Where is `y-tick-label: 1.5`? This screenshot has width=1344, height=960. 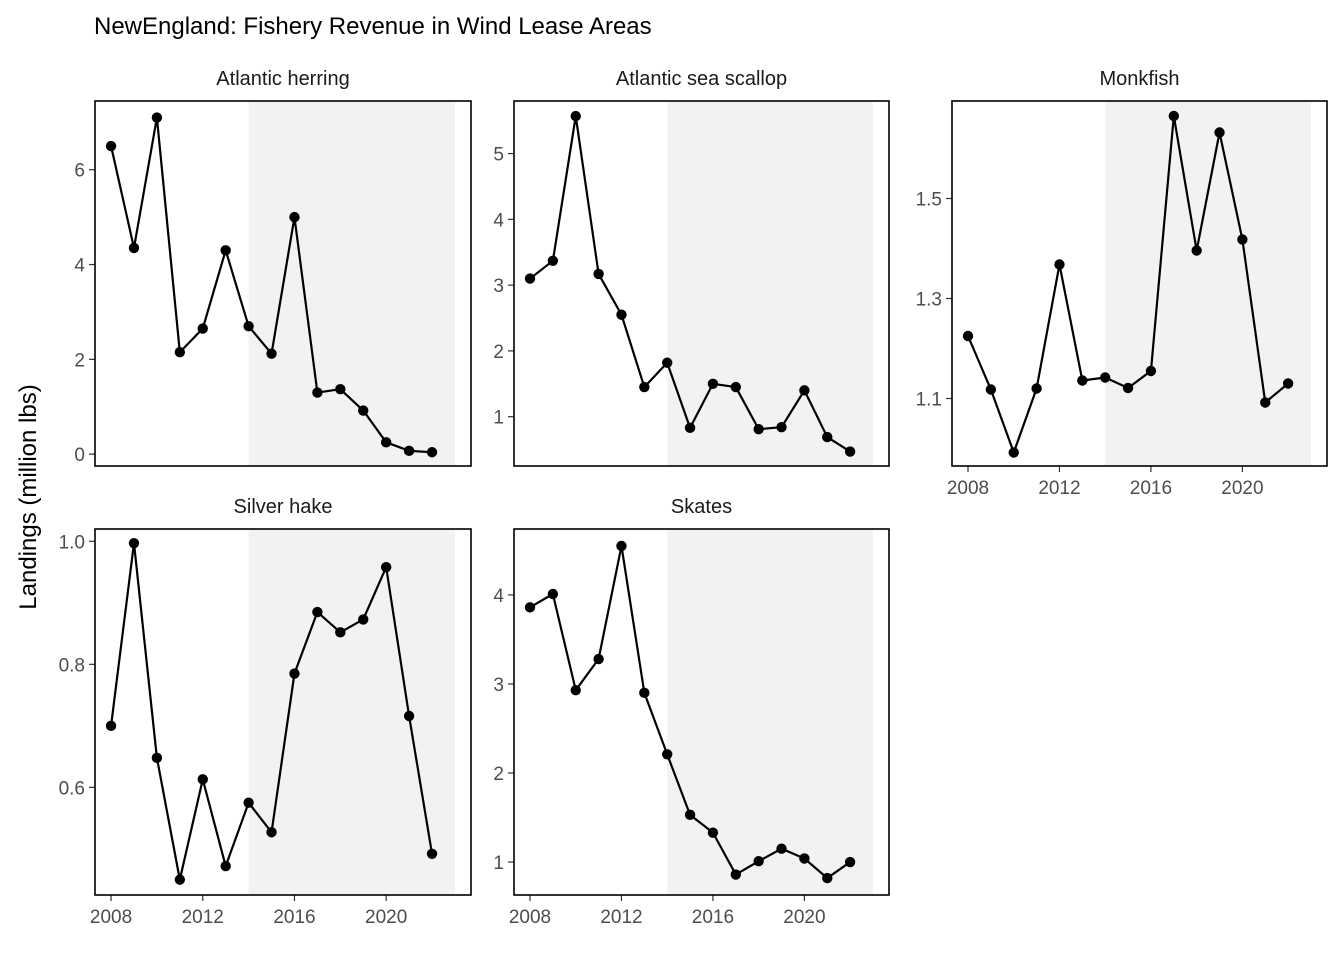 y-tick-label: 1.5 is located at coordinates (929, 200).